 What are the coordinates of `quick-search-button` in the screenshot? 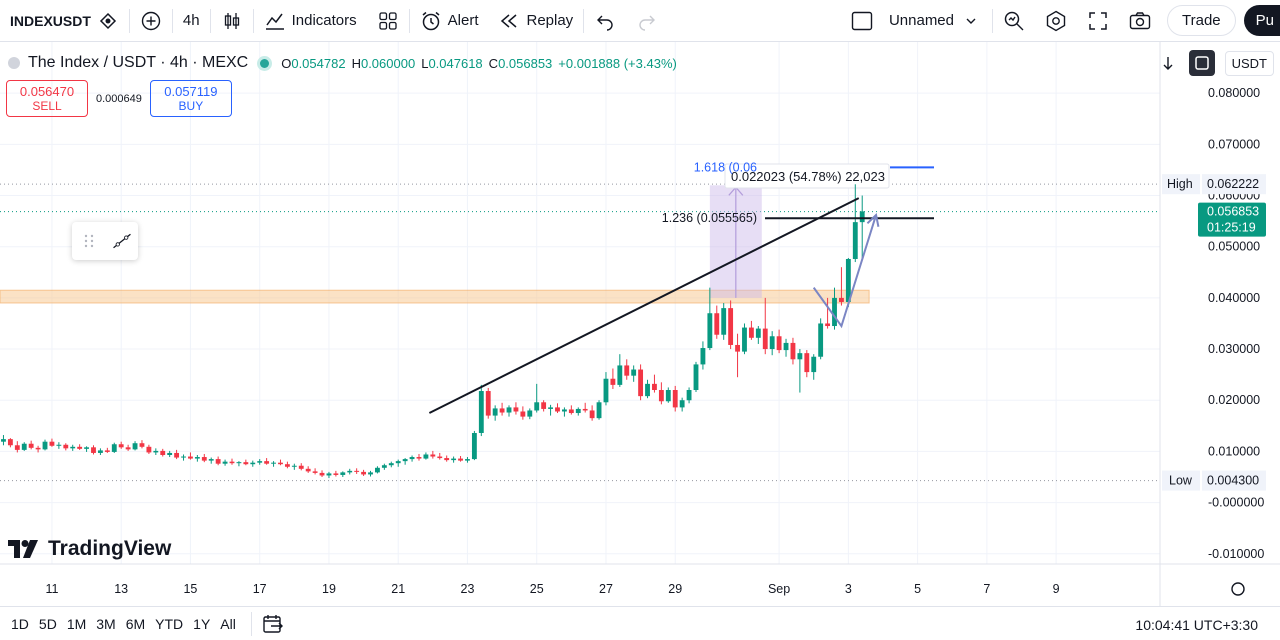 It's located at (1014, 21).